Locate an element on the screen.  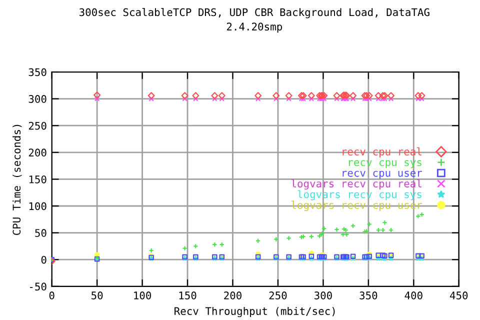
chart-subtitle: 2.4.20smp is located at coordinates (254, 27).